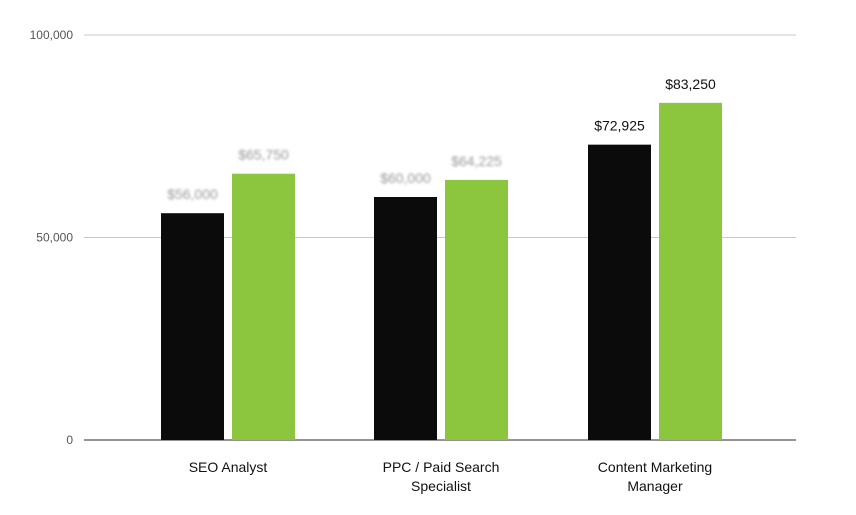 The width and height of the screenshot is (856, 515). I want to click on y-tick-label: 50,000, so click(54, 238).